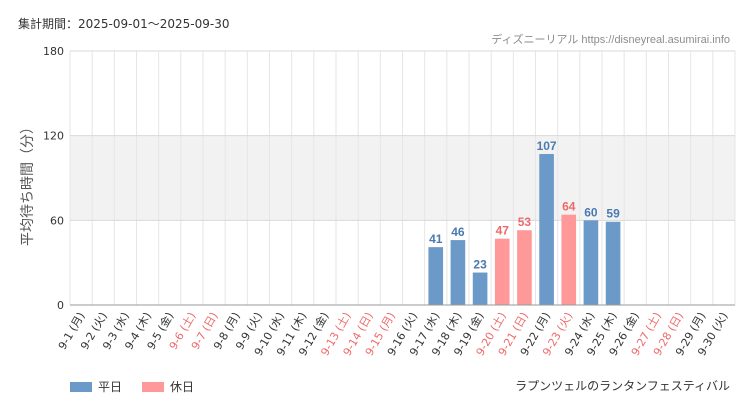  Describe the element at coordinates (53, 51) in the screenshot. I see `y-tick-label: 180` at that location.